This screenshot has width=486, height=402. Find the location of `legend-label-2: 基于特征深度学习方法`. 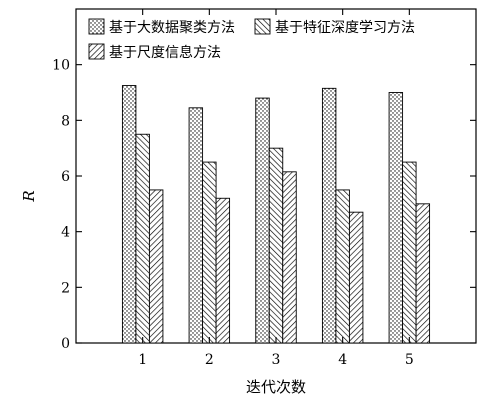

legend-label-2: 基于特征深度学习方法 is located at coordinates (345, 27).